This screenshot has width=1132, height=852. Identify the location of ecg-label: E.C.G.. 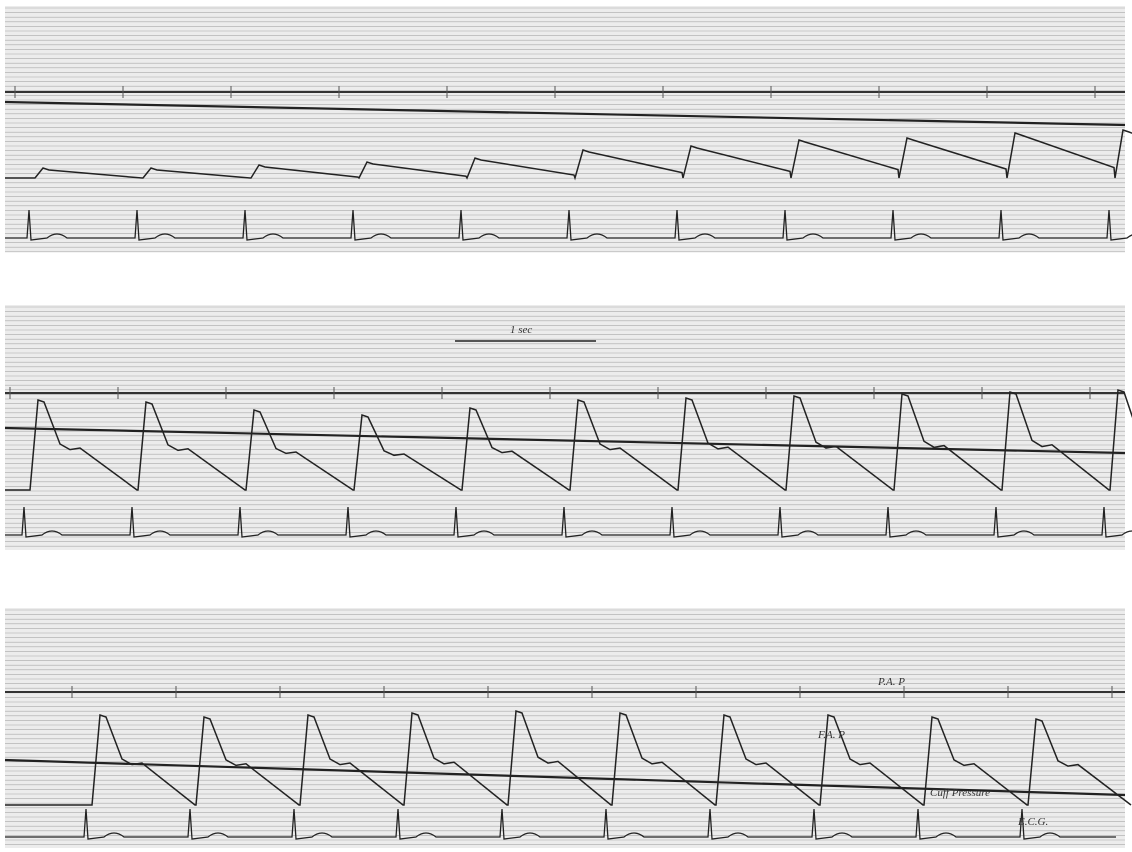
(1032, 822).